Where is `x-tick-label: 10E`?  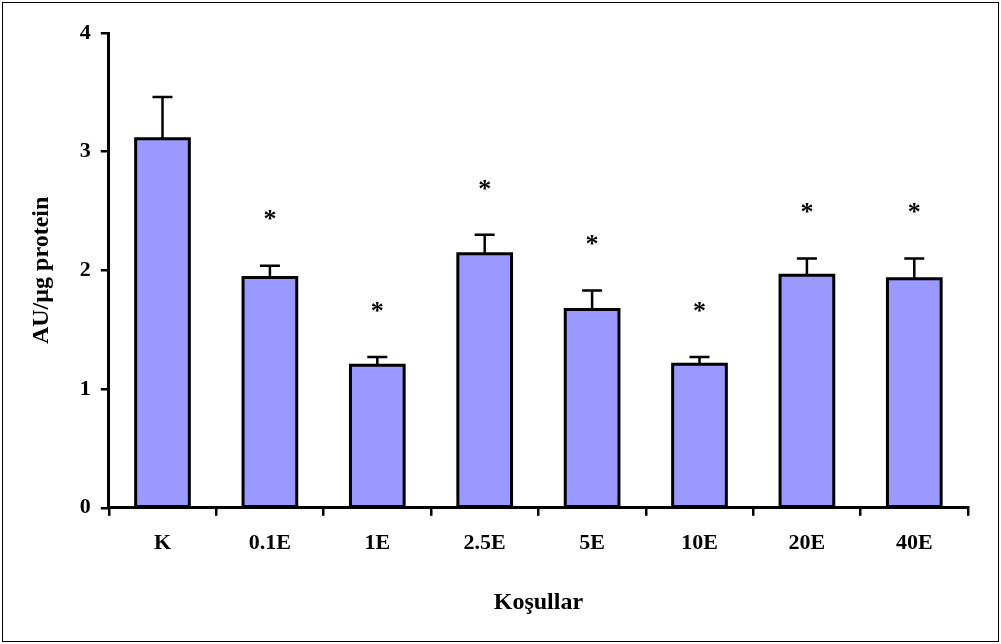 x-tick-label: 10E is located at coordinates (699, 541).